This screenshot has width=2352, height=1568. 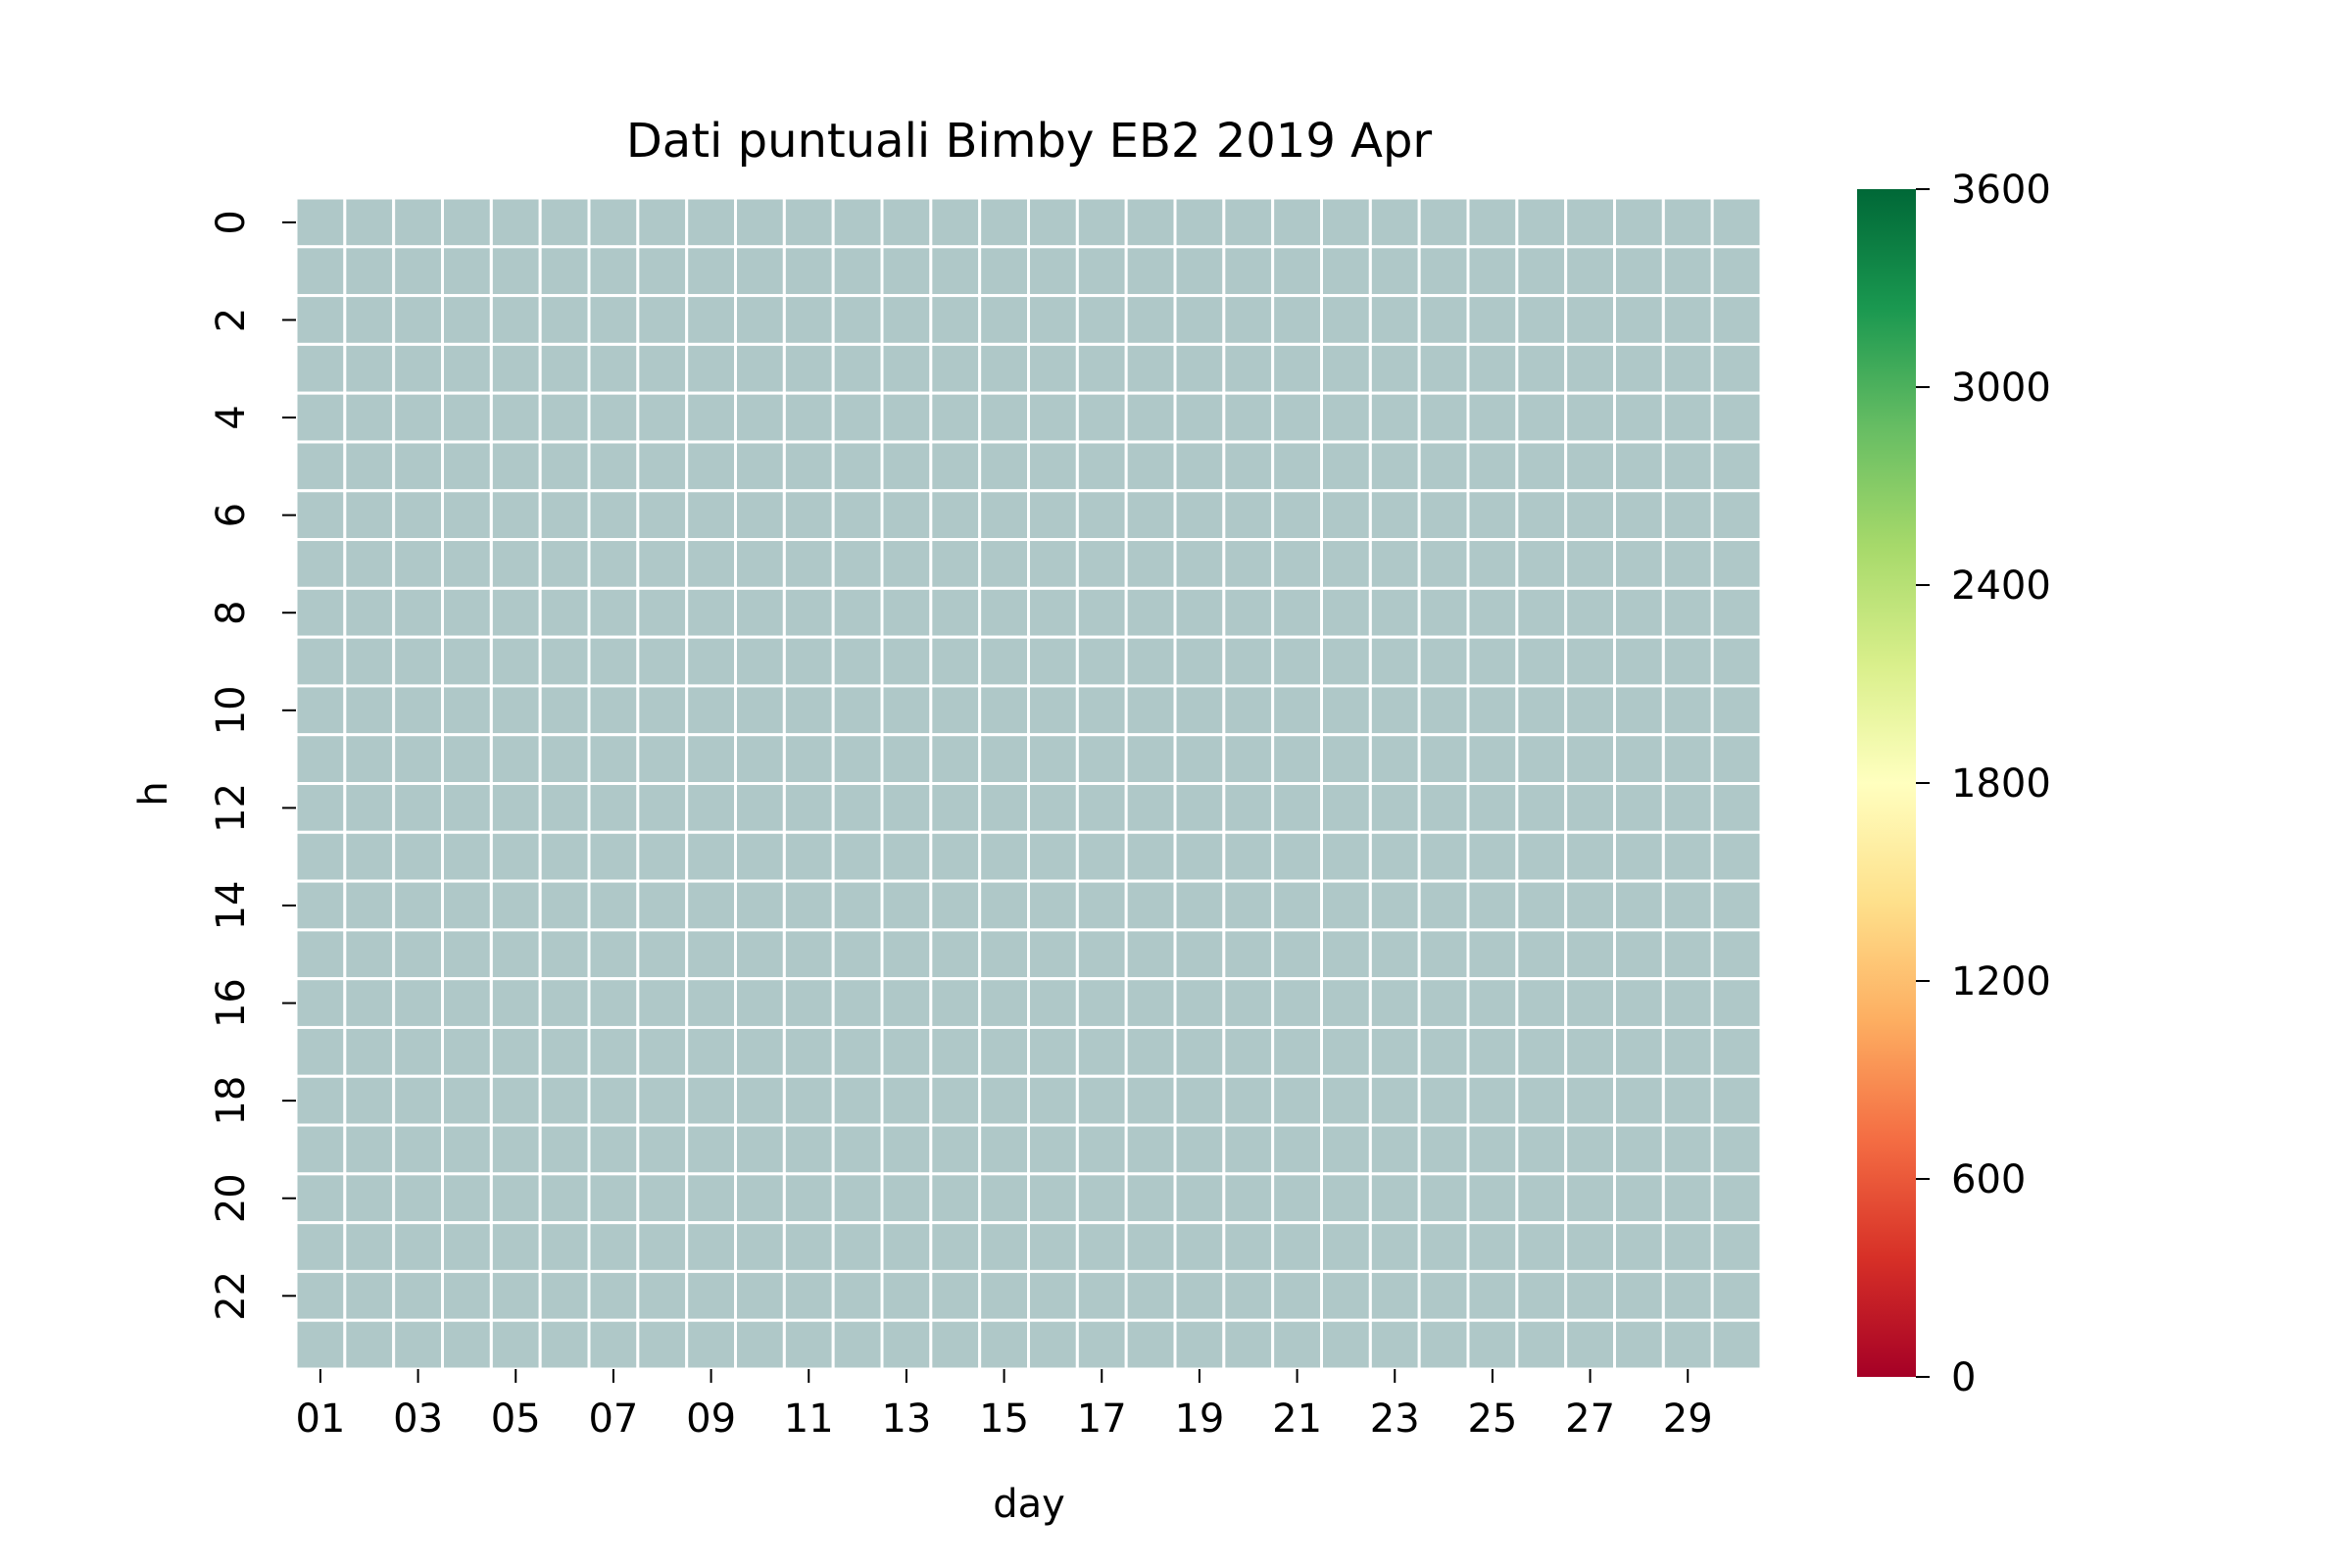 What do you see at coordinates (231, 906) in the screenshot?
I see `y-tick-label: 14` at bounding box center [231, 906].